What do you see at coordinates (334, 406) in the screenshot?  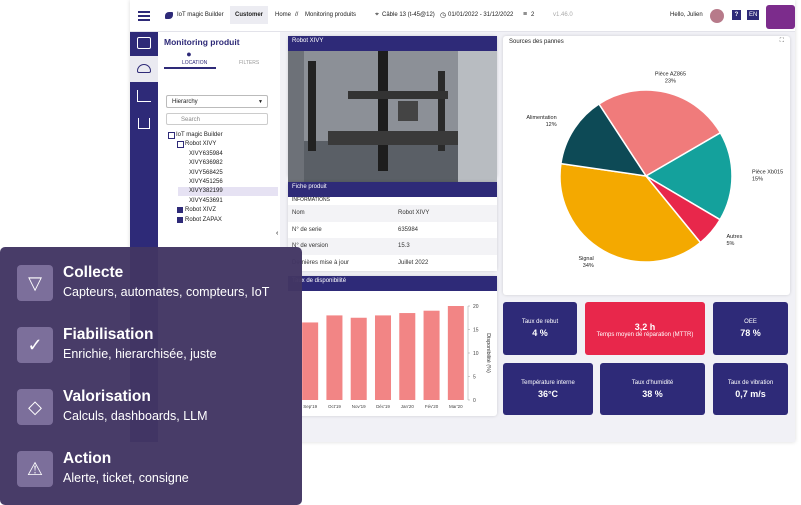 I see `x-tick-label: Oct'19` at bounding box center [334, 406].